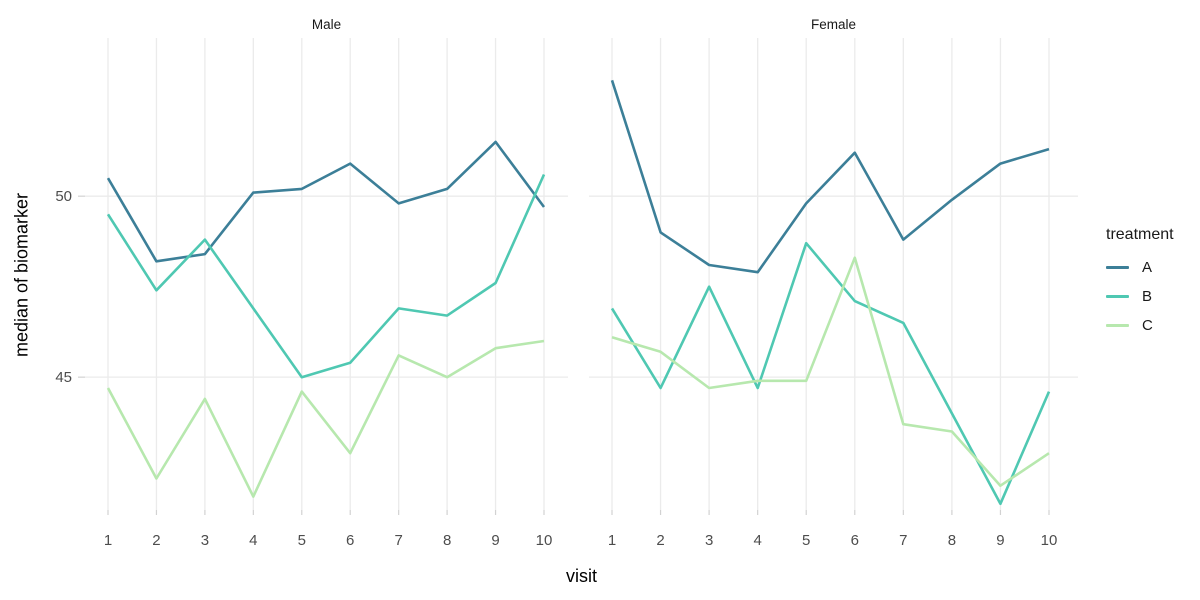  I want to click on legend-title: treatment, so click(1140, 234).